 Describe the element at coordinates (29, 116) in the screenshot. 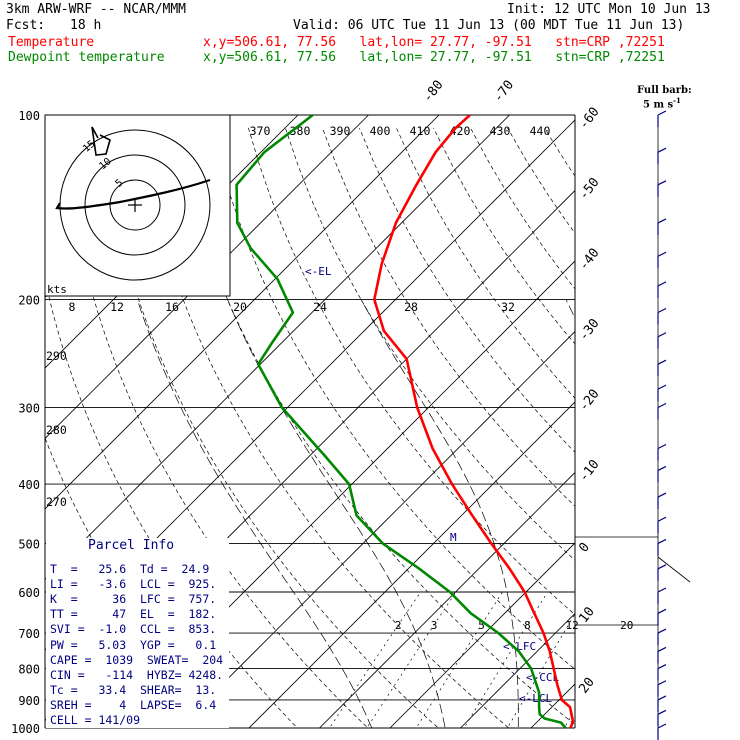

I see `pressure-tick-label: 100` at that location.